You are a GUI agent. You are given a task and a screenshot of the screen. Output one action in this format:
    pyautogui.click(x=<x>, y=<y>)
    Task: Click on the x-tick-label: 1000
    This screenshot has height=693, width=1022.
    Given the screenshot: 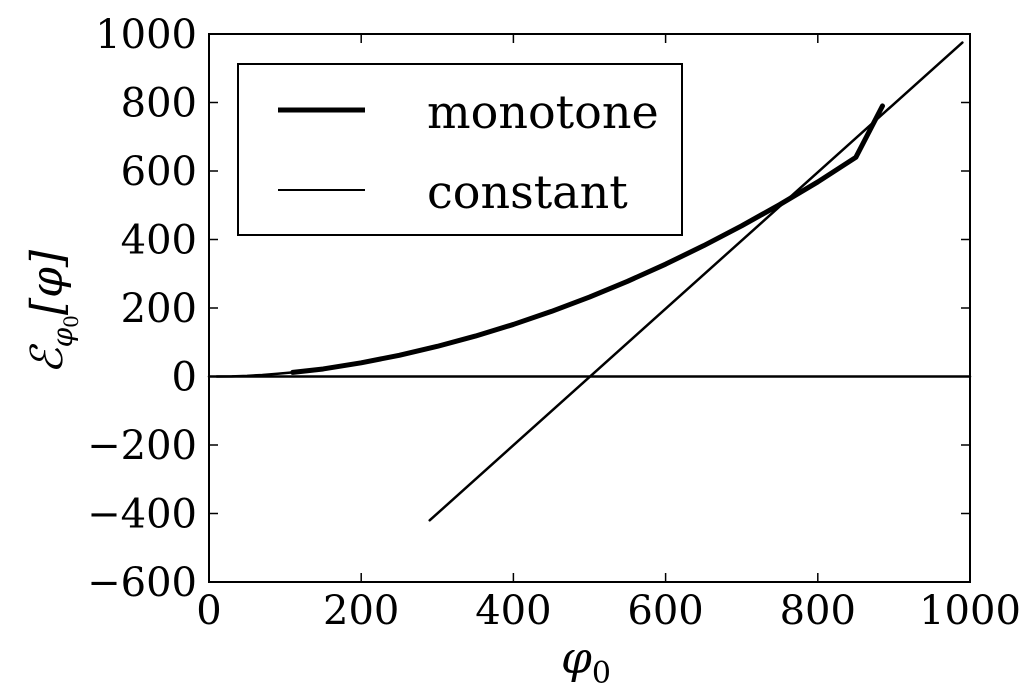 What is the action you would take?
    pyautogui.click(x=970, y=611)
    